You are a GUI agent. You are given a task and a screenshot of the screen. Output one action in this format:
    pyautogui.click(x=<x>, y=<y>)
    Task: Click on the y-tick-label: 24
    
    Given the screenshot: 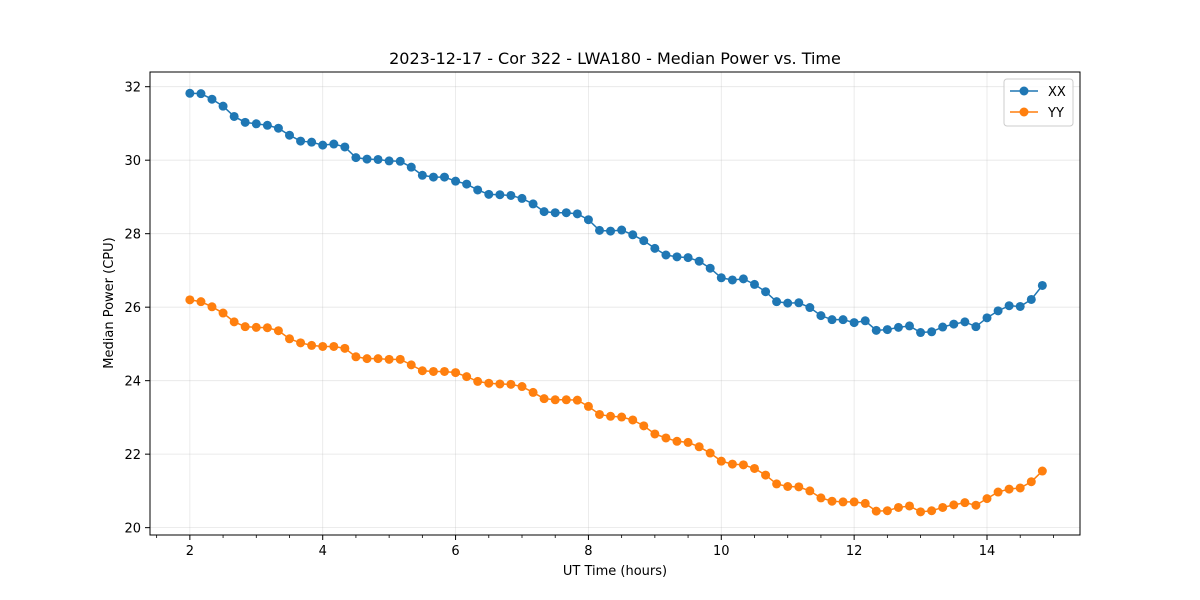 What is the action you would take?
    pyautogui.click(x=132, y=382)
    